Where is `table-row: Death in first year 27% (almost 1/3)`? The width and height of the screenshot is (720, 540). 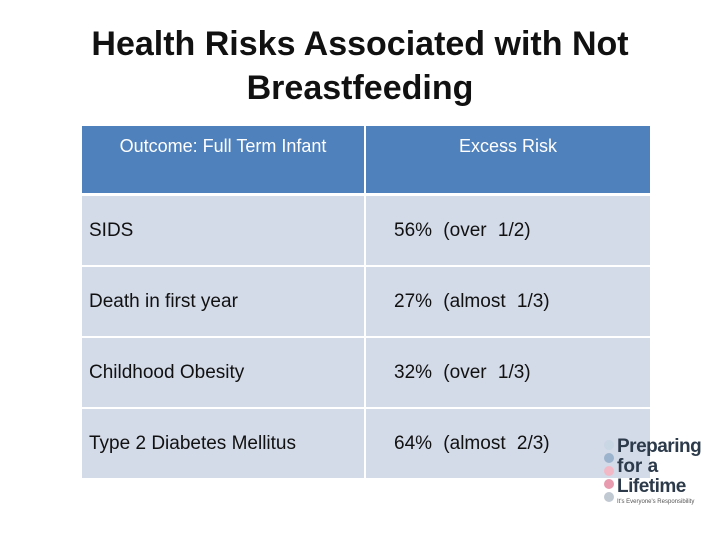 table-row: Death in first year 27% (almost 1/3) is located at coordinates (366, 302).